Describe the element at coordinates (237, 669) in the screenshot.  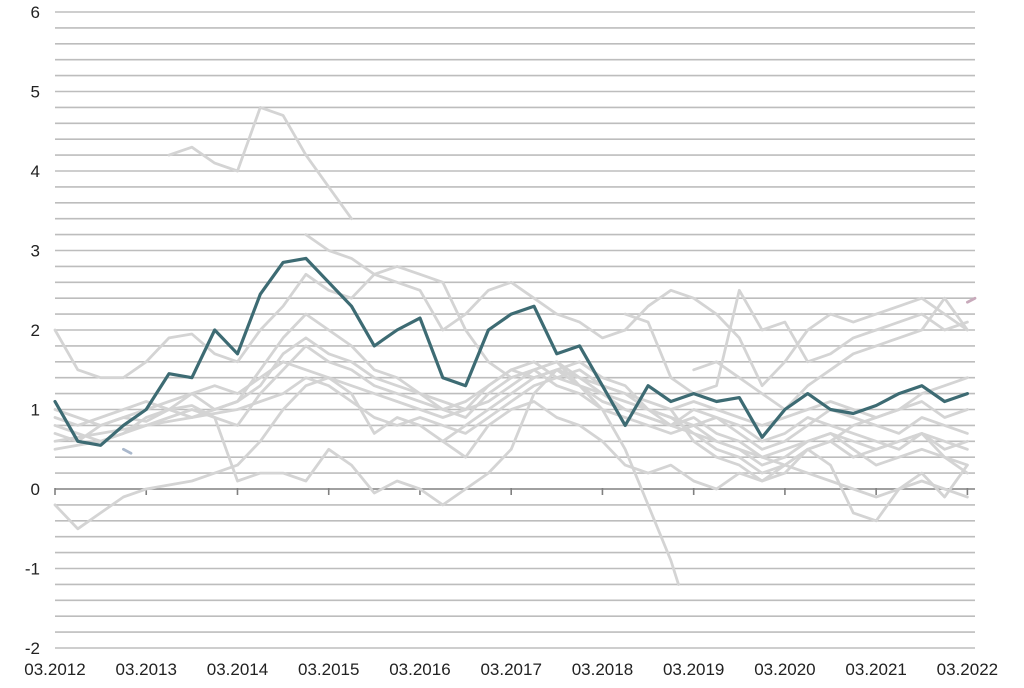
I see `x-tick-label: 03.2014` at that location.